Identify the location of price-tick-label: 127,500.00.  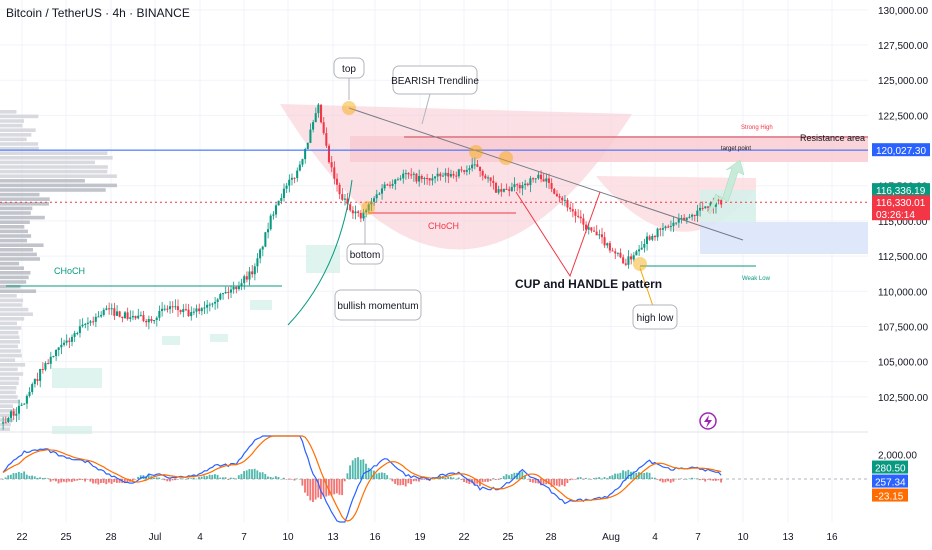
(903, 46).